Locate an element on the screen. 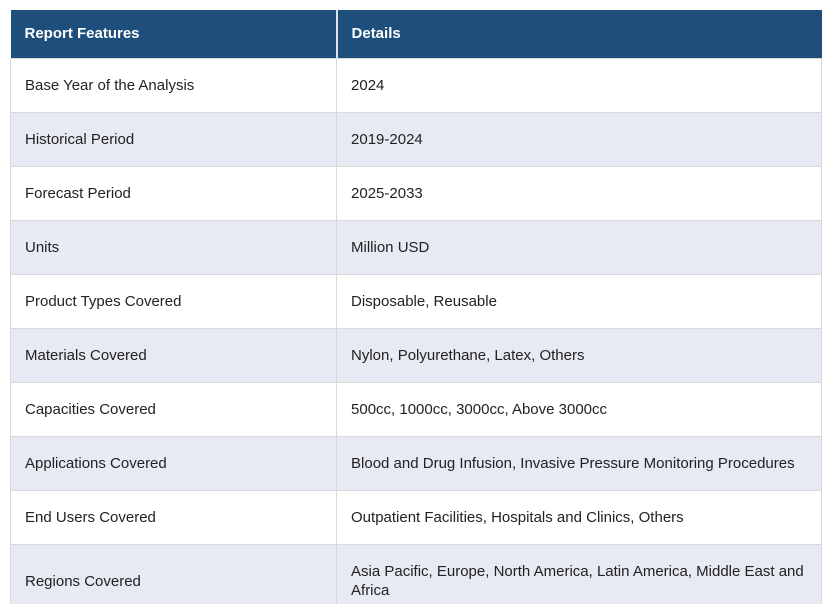  feature-cell: Units is located at coordinates (173, 247).